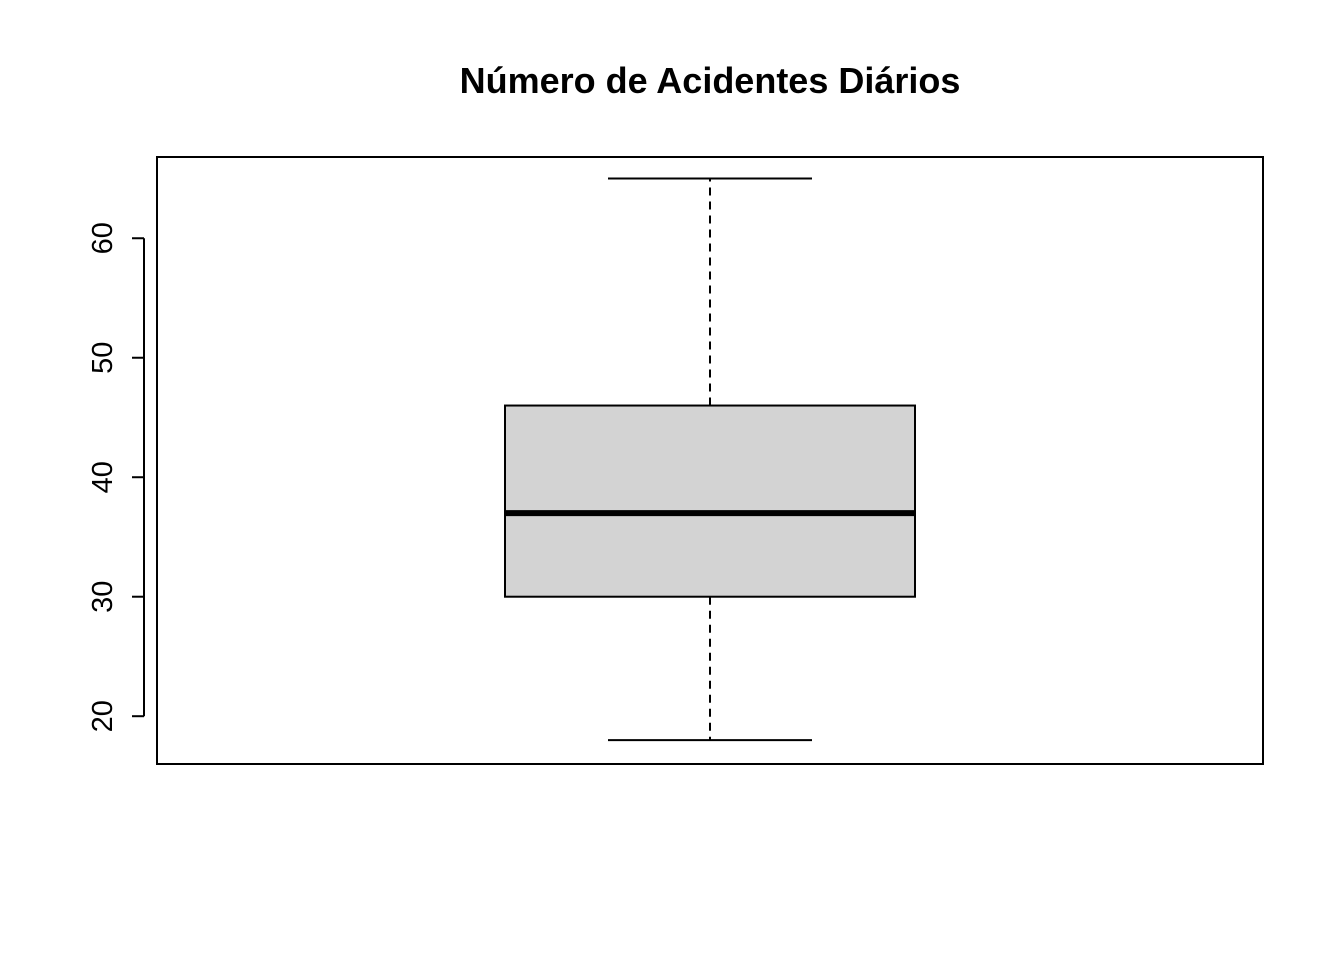 This screenshot has height=960, width=1344. Describe the element at coordinates (710, 501) in the screenshot. I see `iqr-box` at that location.